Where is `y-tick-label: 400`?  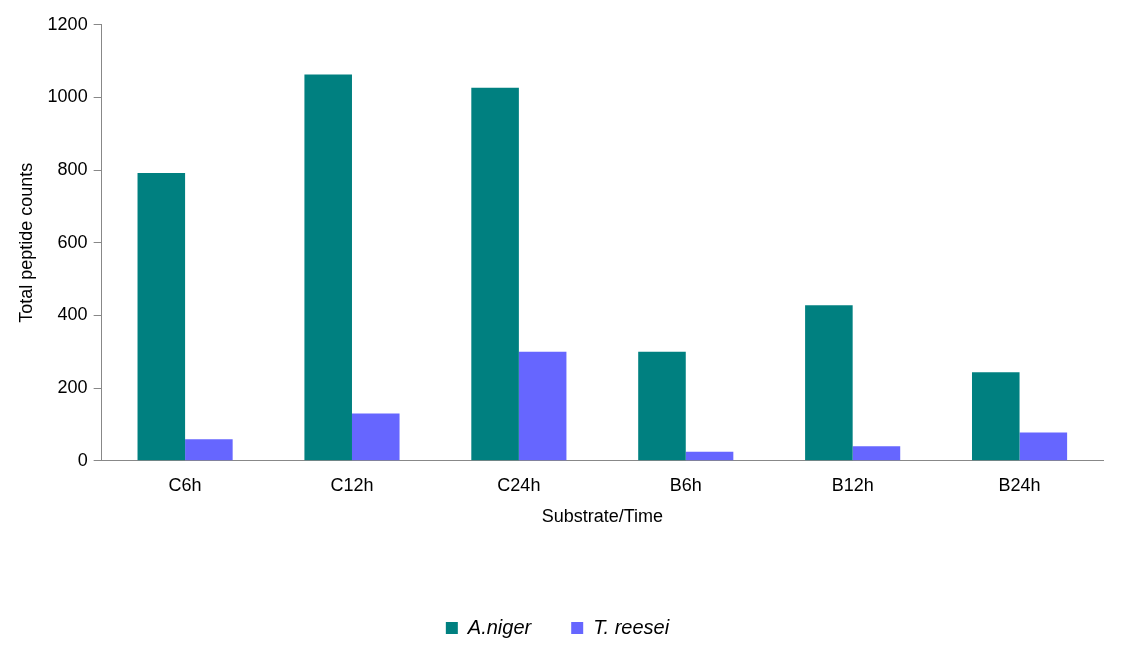
y-tick-label: 400 is located at coordinates (72, 314).